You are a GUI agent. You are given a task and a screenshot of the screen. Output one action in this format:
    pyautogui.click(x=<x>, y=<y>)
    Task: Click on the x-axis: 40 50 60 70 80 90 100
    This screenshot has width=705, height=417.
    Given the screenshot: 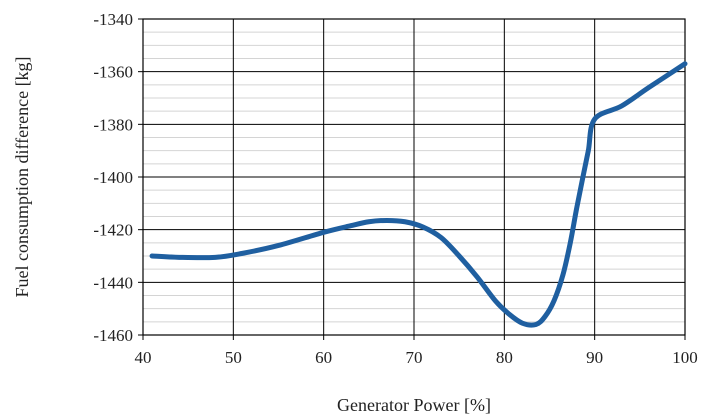 What is the action you would take?
    pyautogui.click(x=416, y=351)
    